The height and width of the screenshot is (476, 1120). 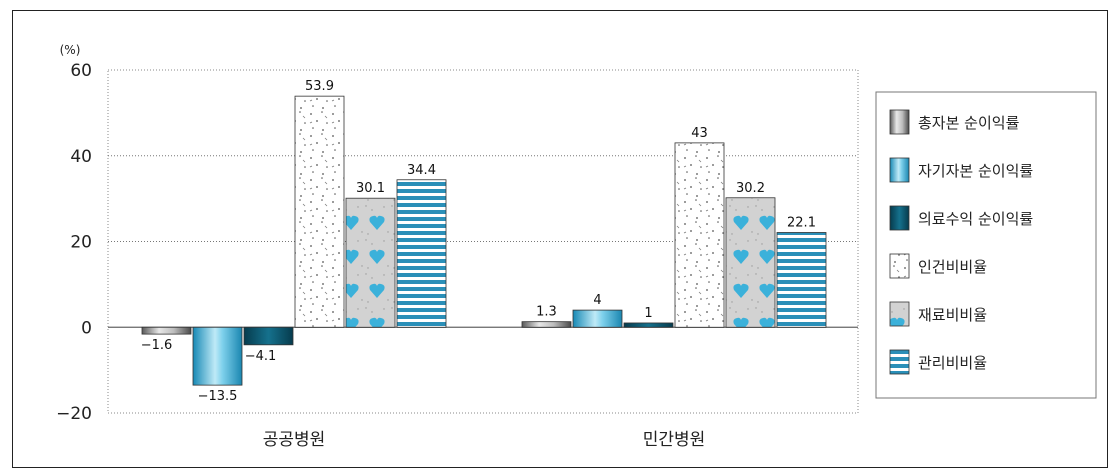 What do you see at coordinates (975, 219) in the screenshot?
I see `legend-label: 의료수익 순이익률` at bounding box center [975, 219].